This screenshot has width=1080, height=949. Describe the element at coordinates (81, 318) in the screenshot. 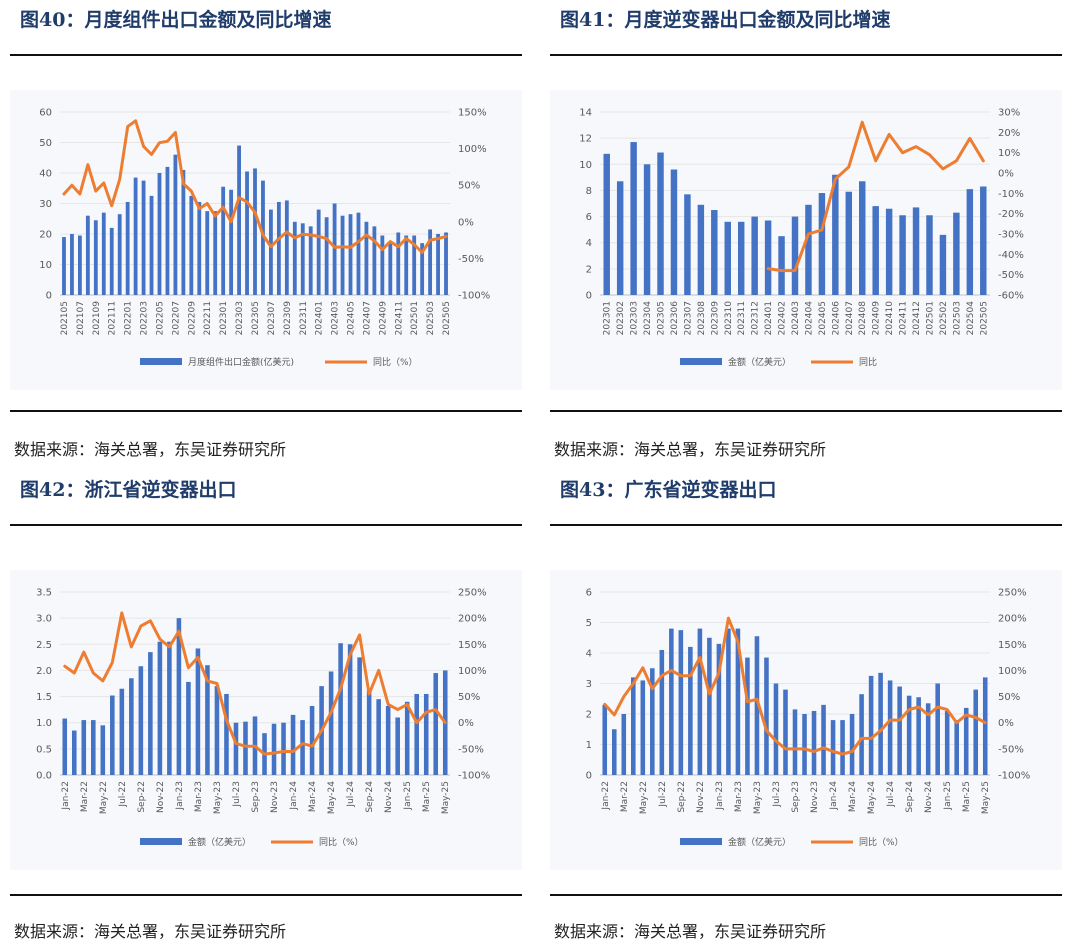

I see `x-tick-label: 202107` at that location.